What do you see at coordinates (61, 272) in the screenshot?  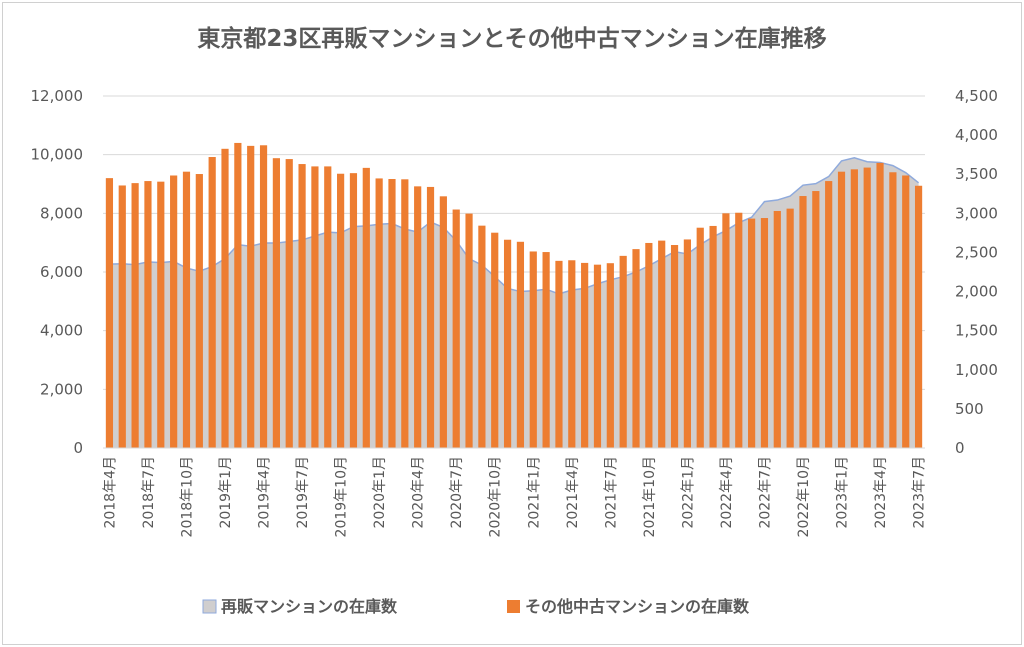 I see `y-left-tick-label: 6,000` at bounding box center [61, 272].